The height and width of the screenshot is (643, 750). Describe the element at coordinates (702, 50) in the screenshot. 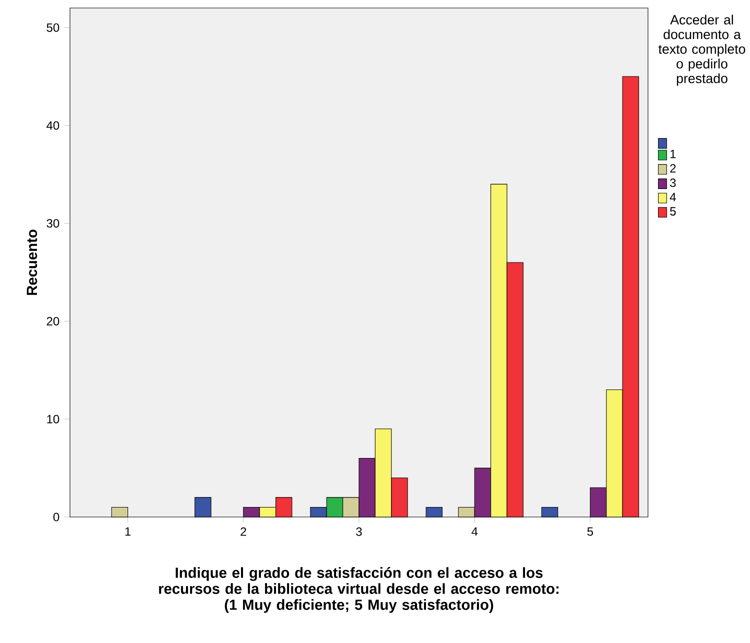

I see `legend-title: Acceder al documento a texto completo o pedirlo prestado` at that location.